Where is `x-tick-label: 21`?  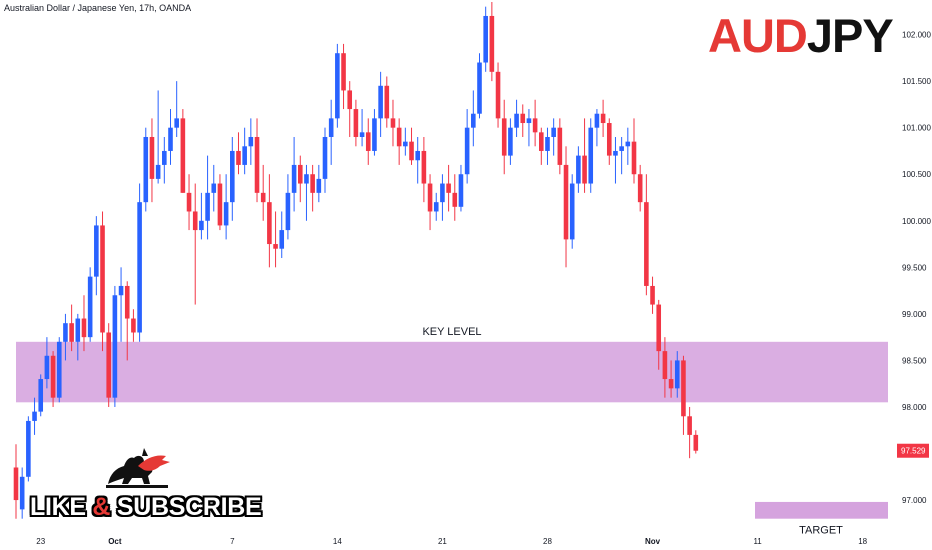 x-tick-label: 21 is located at coordinates (442, 541).